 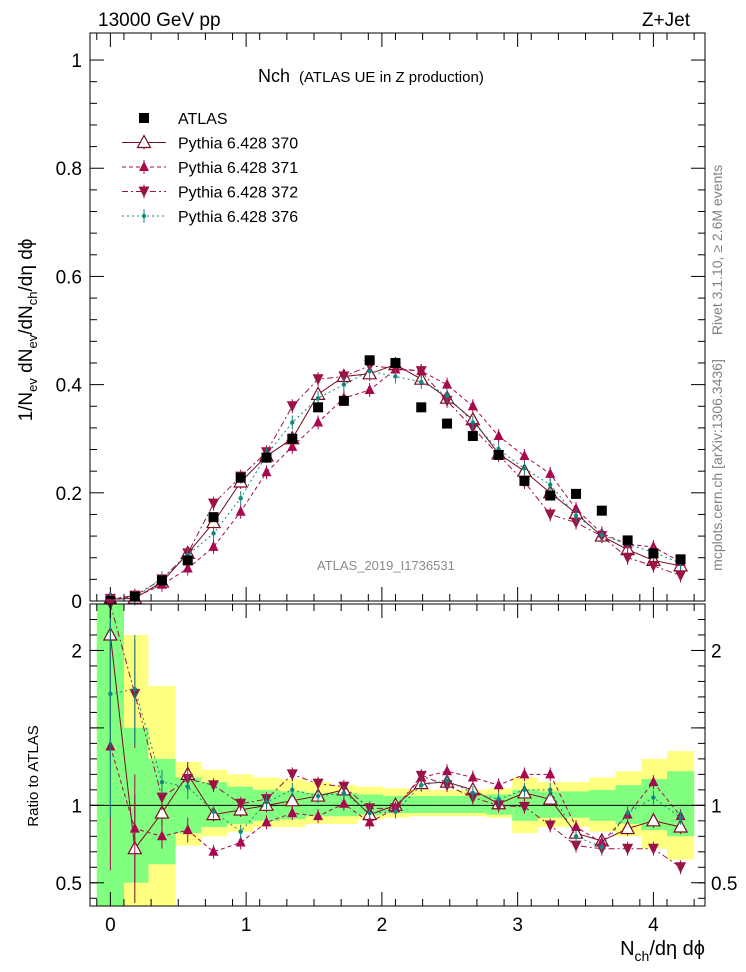 What do you see at coordinates (69, 169) in the screenshot?
I see `main-ytick-label: 0.8` at bounding box center [69, 169].